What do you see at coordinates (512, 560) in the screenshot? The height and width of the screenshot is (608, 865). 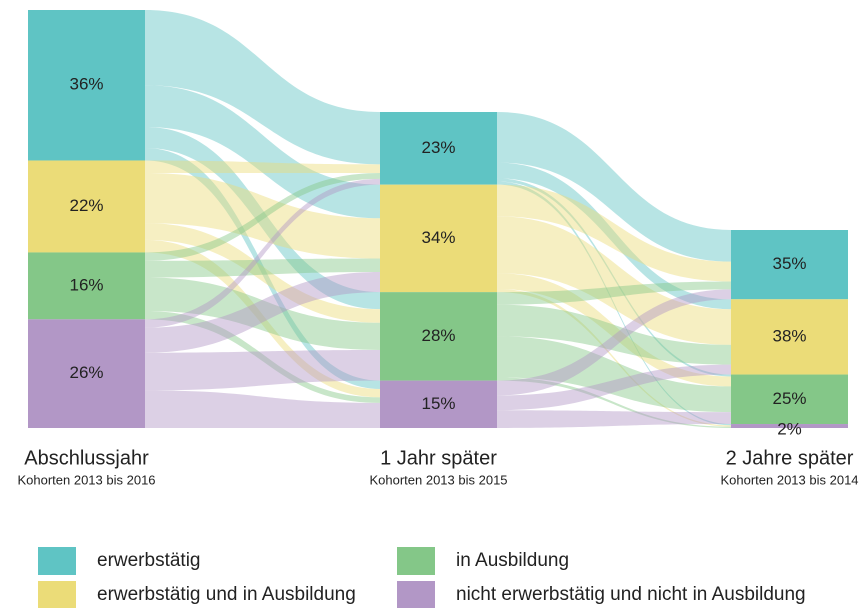 I see `legend-label: in Ausbildung` at bounding box center [512, 560].